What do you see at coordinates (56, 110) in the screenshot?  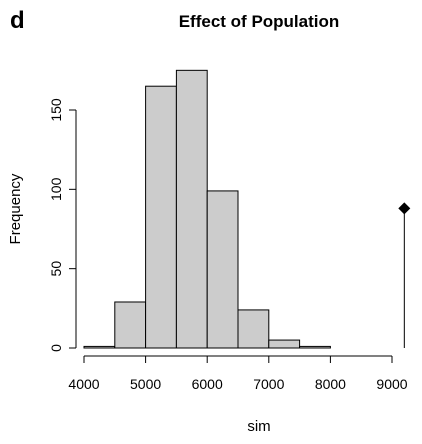 I see `y-tick-label: 150` at bounding box center [56, 110].